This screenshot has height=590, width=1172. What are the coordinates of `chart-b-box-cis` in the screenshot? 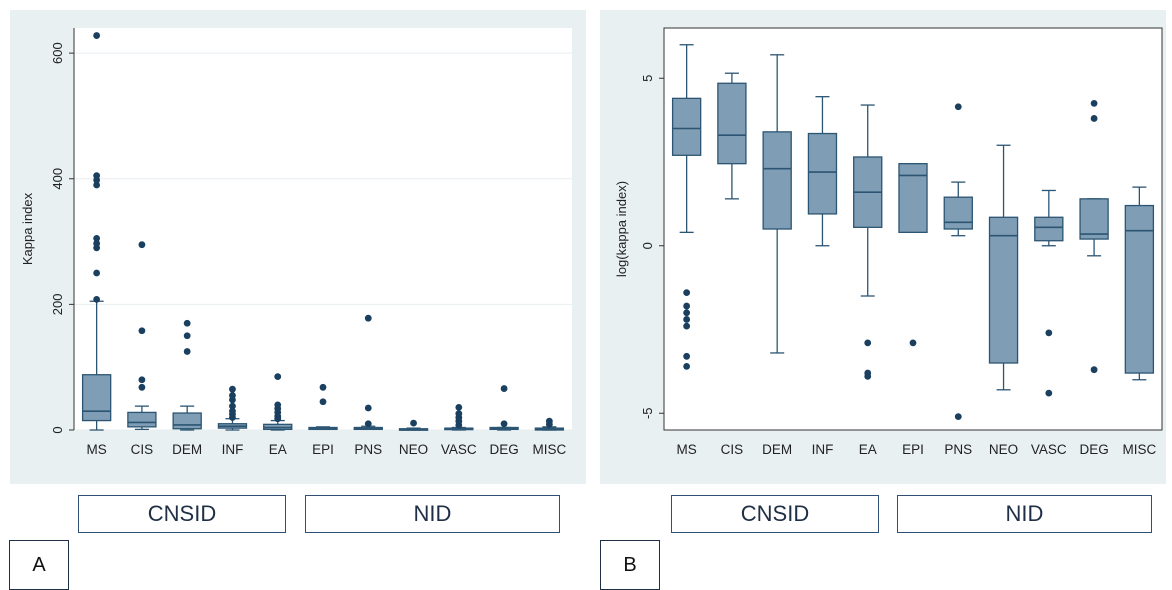 It's located at (732, 136).